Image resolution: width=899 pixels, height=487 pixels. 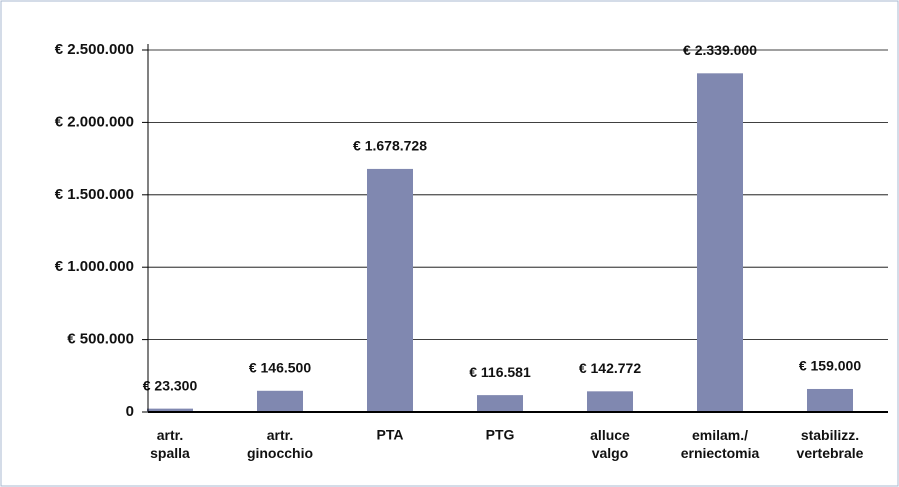 I want to click on x-tick-label: PTG, so click(x=500, y=435).